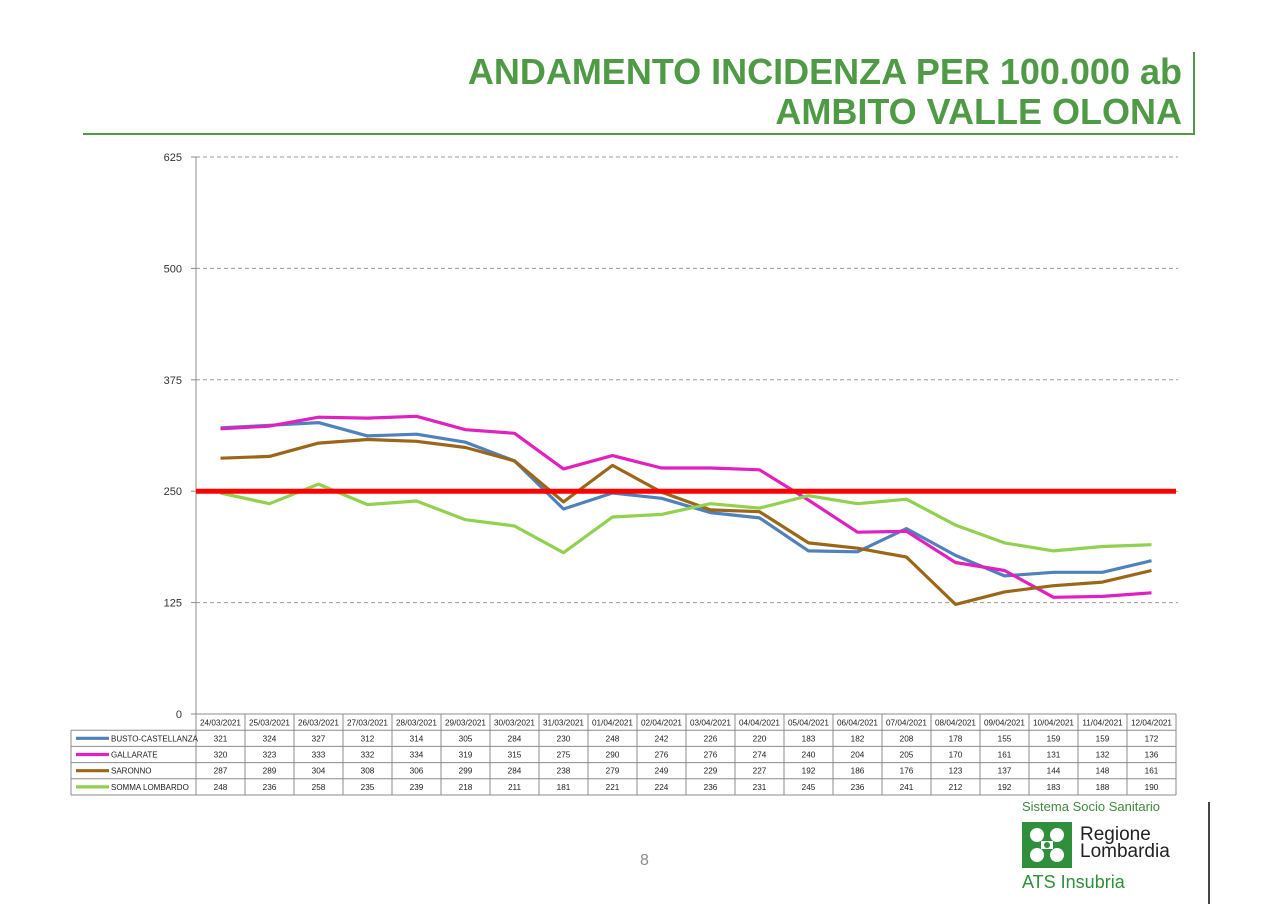 The image size is (1280, 904). What do you see at coordinates (1152, 755) in the screenshot?
I see `data-value: 136` at bounding box center [1152, 755].